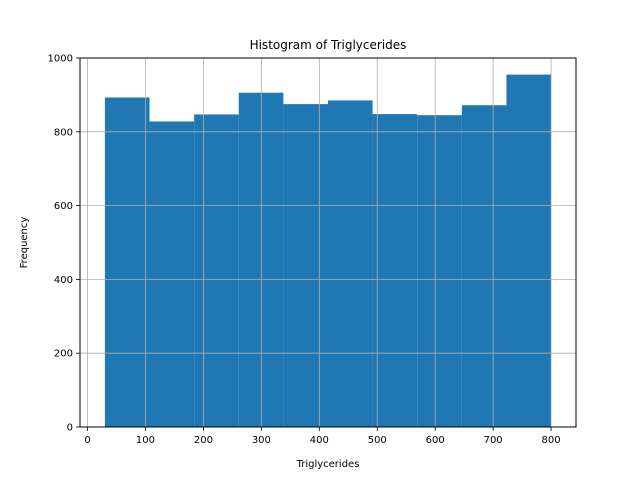 This screenshot has height=480, width=640. I want to click on x-tick-label: 100, so click(145, 440).